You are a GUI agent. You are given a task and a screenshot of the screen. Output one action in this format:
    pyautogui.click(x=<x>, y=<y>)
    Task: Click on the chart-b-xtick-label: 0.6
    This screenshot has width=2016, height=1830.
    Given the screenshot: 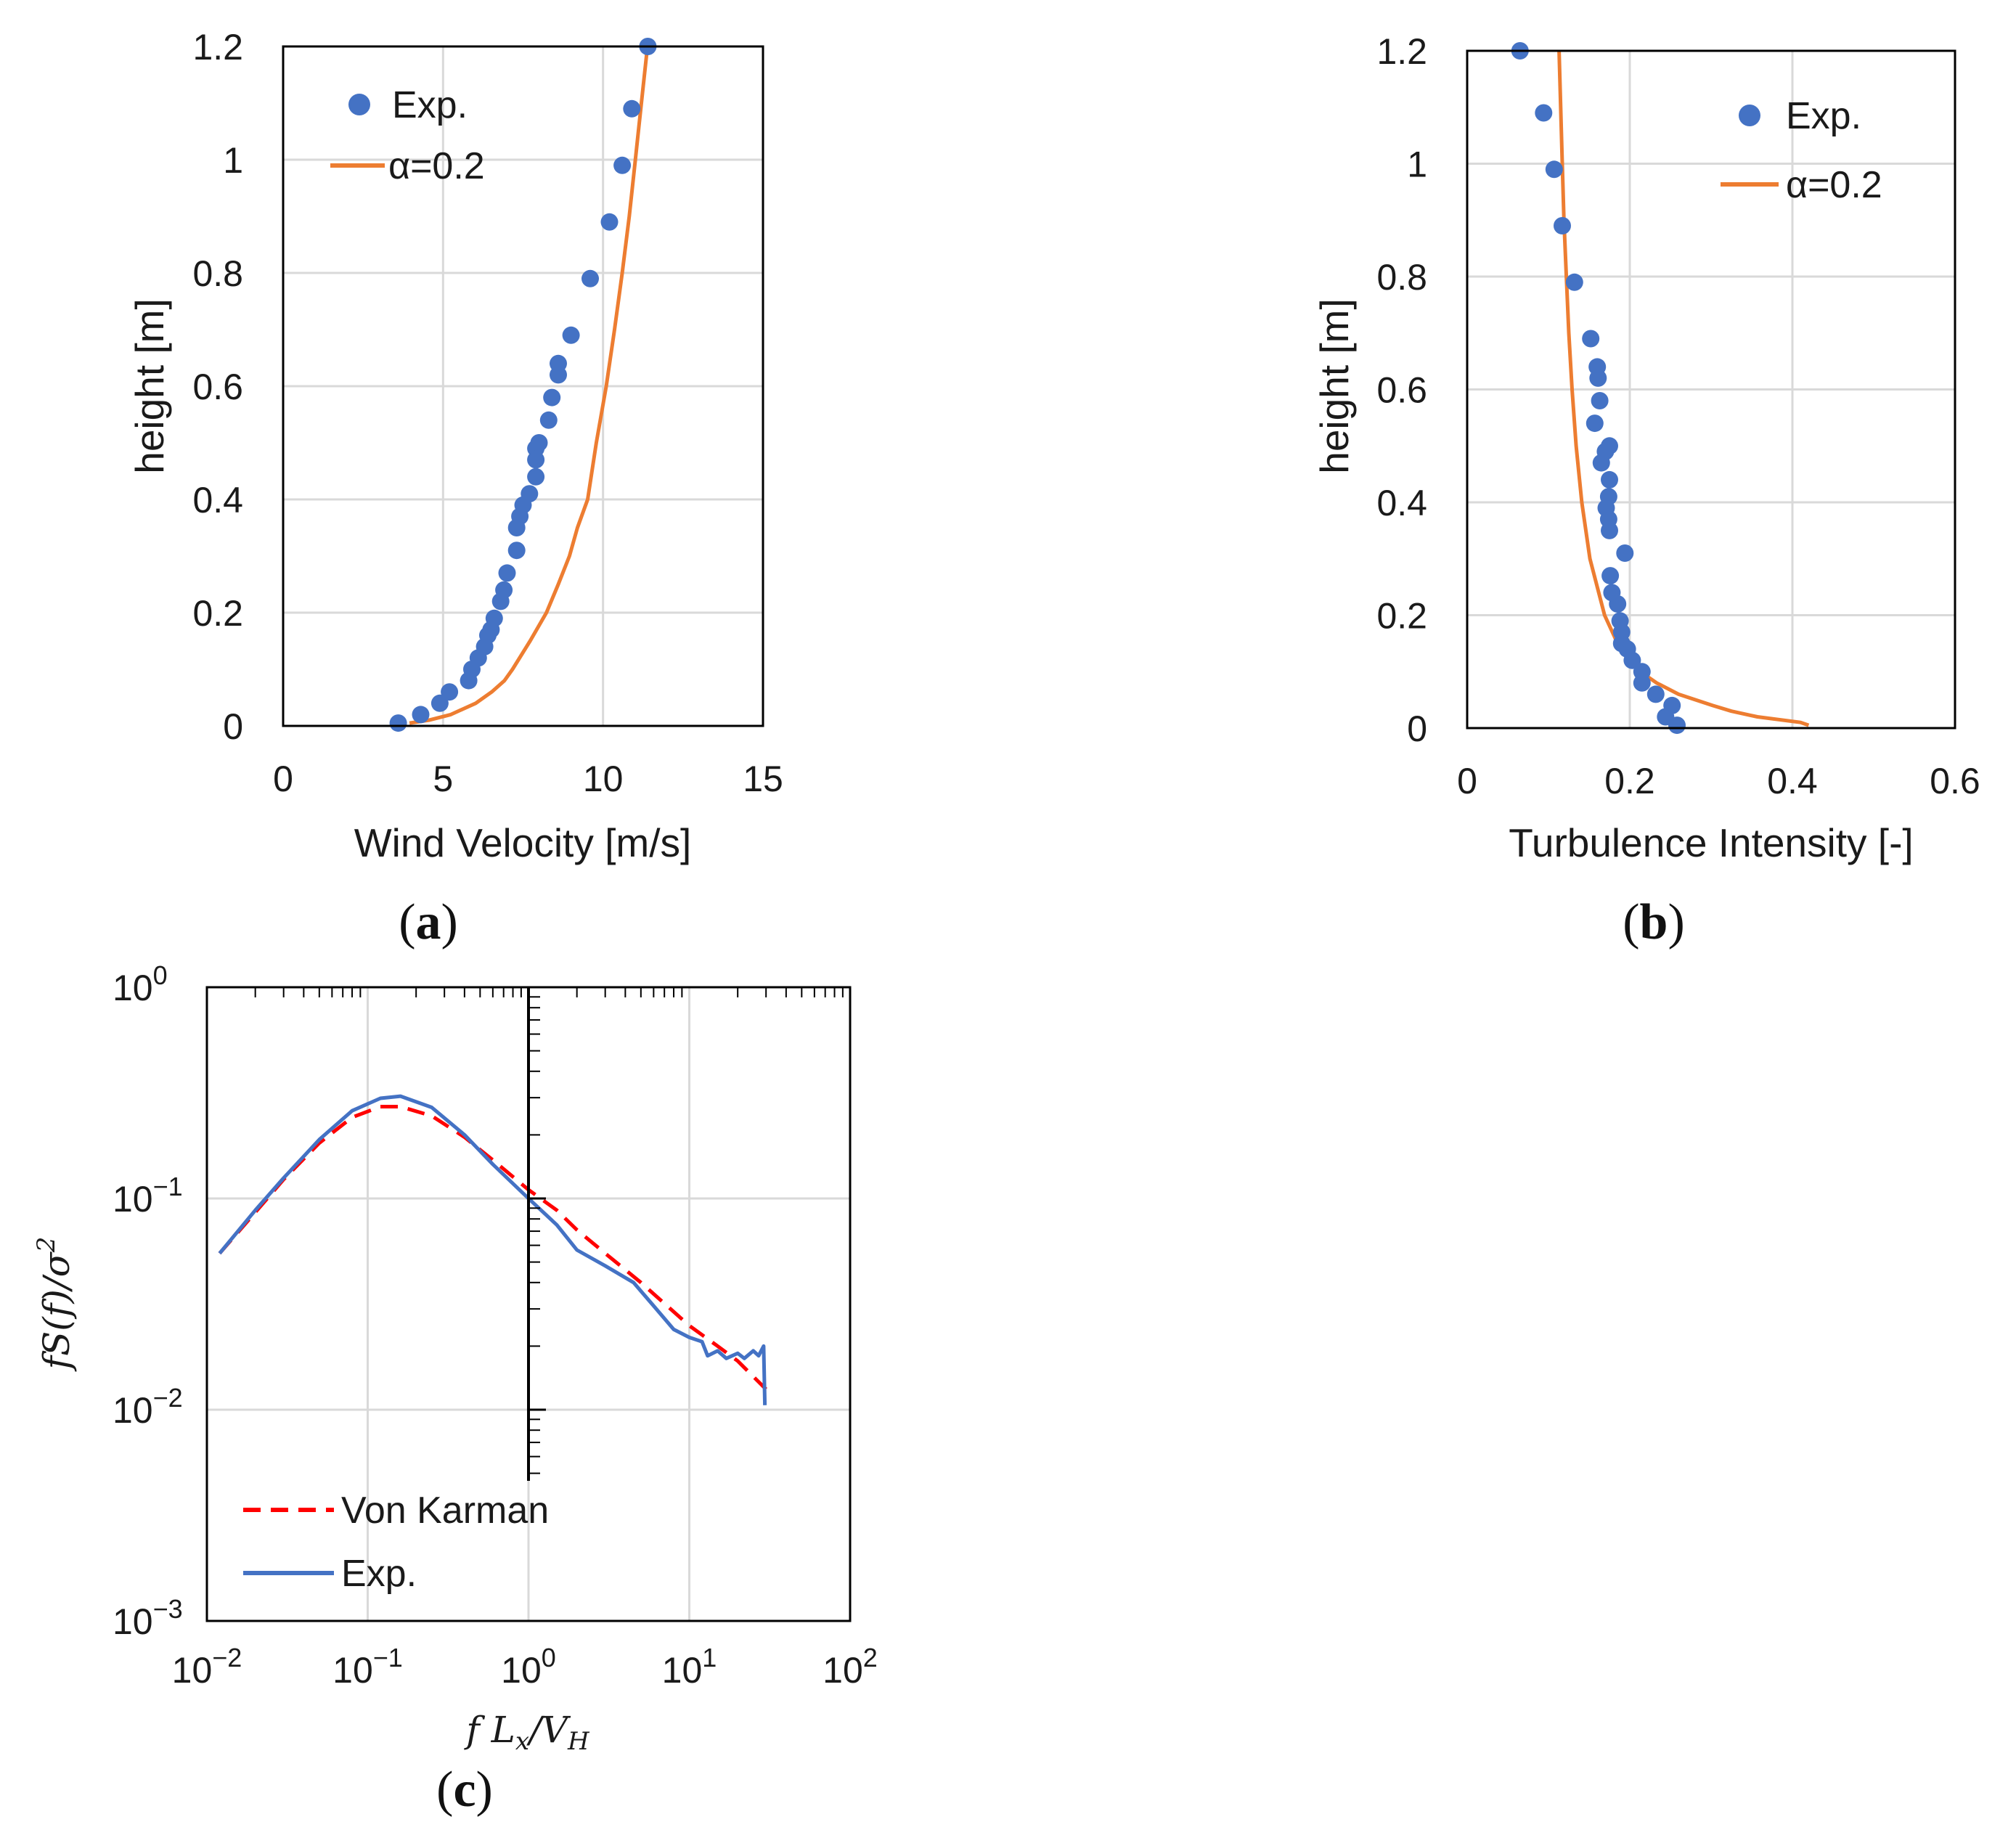 What is the action you would take?
    pyautogui.click(x=1955, y=781)
    